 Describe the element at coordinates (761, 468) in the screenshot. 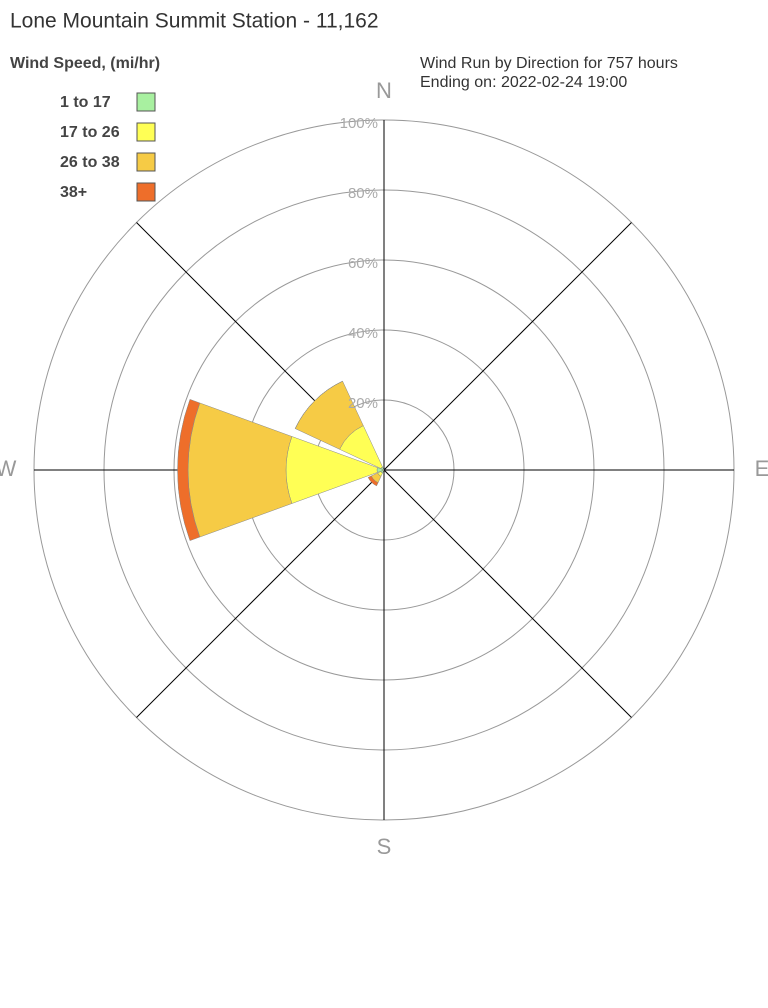

I see `direction-label: E` at that location.